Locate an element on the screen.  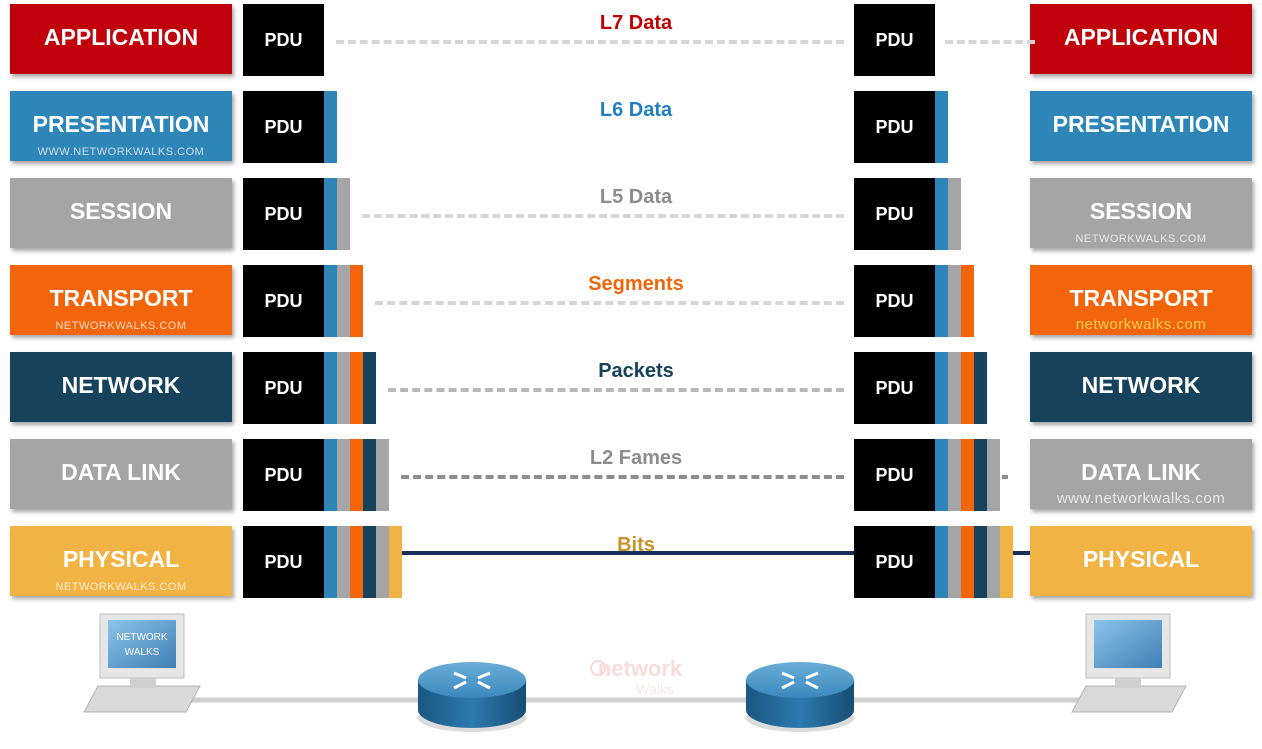
caption-physical: Bits is located at coordinates (636, 545).